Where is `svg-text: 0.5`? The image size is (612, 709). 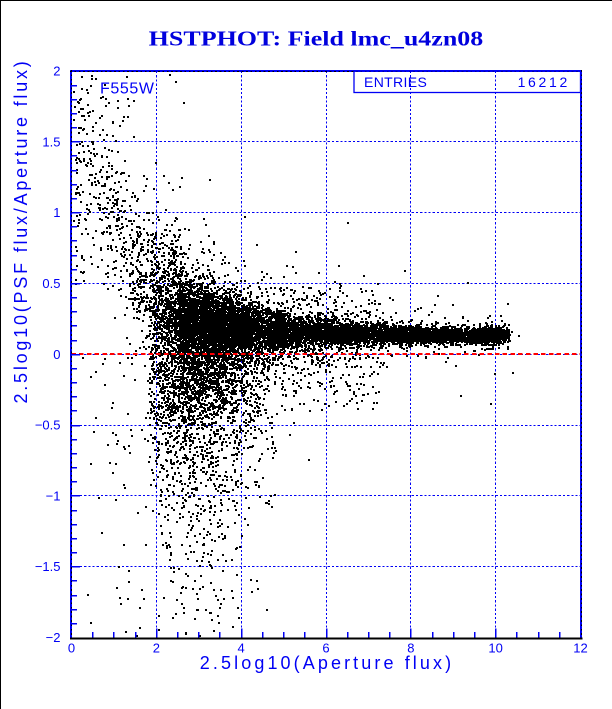
svg-text: 0.5 is located at coordinates (51, 283).